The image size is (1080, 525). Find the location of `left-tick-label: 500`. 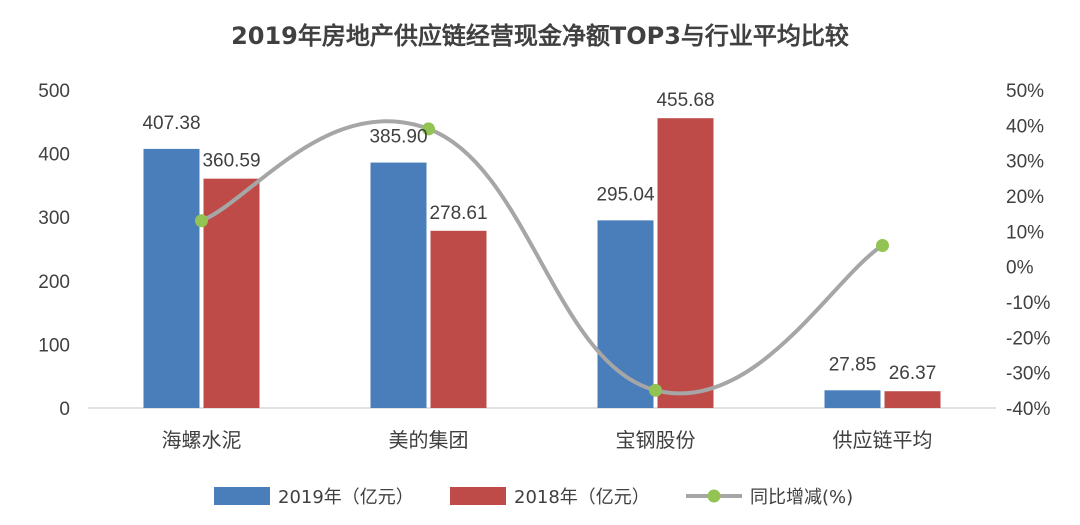

left-tick-label: 500 is located at coordinates (54, 91).